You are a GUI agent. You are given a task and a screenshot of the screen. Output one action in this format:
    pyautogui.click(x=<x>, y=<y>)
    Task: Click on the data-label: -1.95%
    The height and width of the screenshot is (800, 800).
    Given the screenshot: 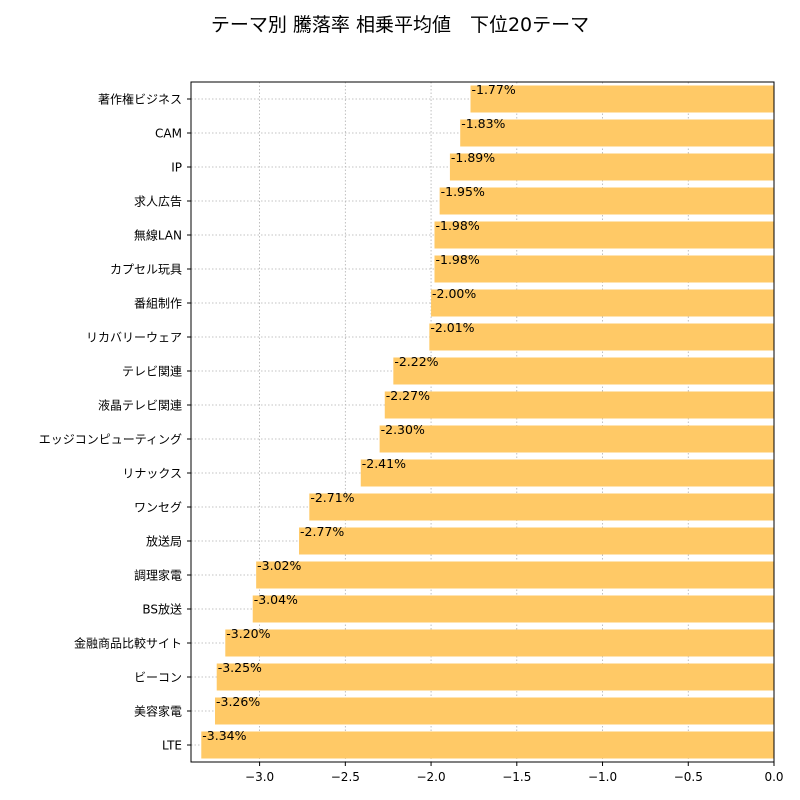 What is the action you would take?
    pyautogui.click(x=463, y=191)
    